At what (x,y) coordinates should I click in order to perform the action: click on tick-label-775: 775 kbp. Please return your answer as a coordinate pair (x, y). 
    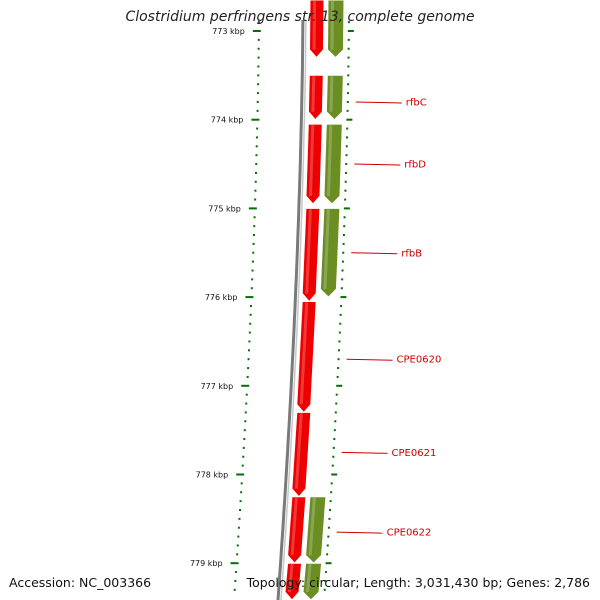
    Looking at the image, I should click on (224, 208).